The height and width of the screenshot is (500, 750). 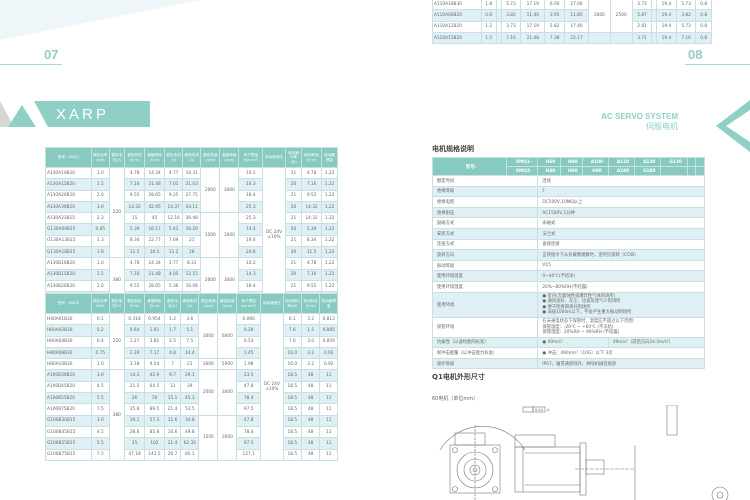 What do you see at coordinates (293, 252) in the screenshot?
I see `table-cell: 20` at bounding box center [293, 252].